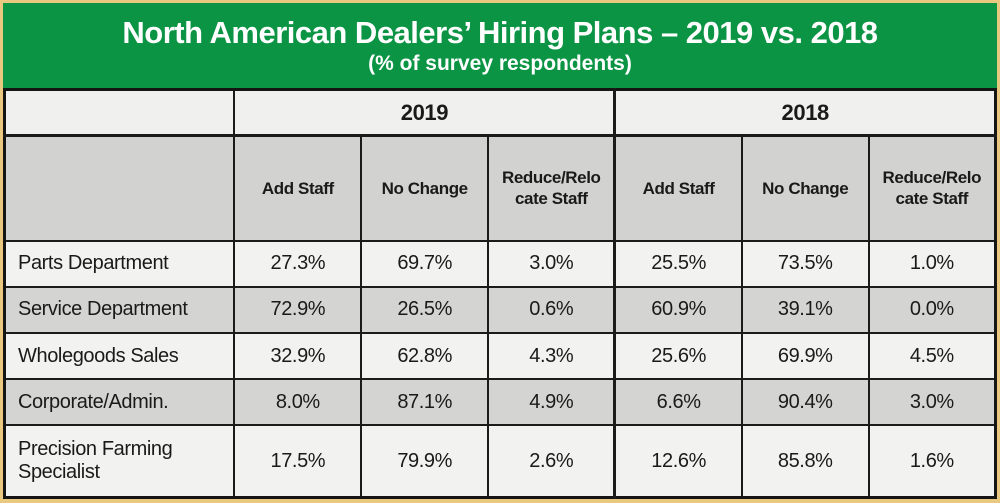 The width and height of the screenshot is (1000, 503). Describe the element at coordinates (119, 356) in the screenshot. I see `row-label: Wholegoods Sales` at that location.